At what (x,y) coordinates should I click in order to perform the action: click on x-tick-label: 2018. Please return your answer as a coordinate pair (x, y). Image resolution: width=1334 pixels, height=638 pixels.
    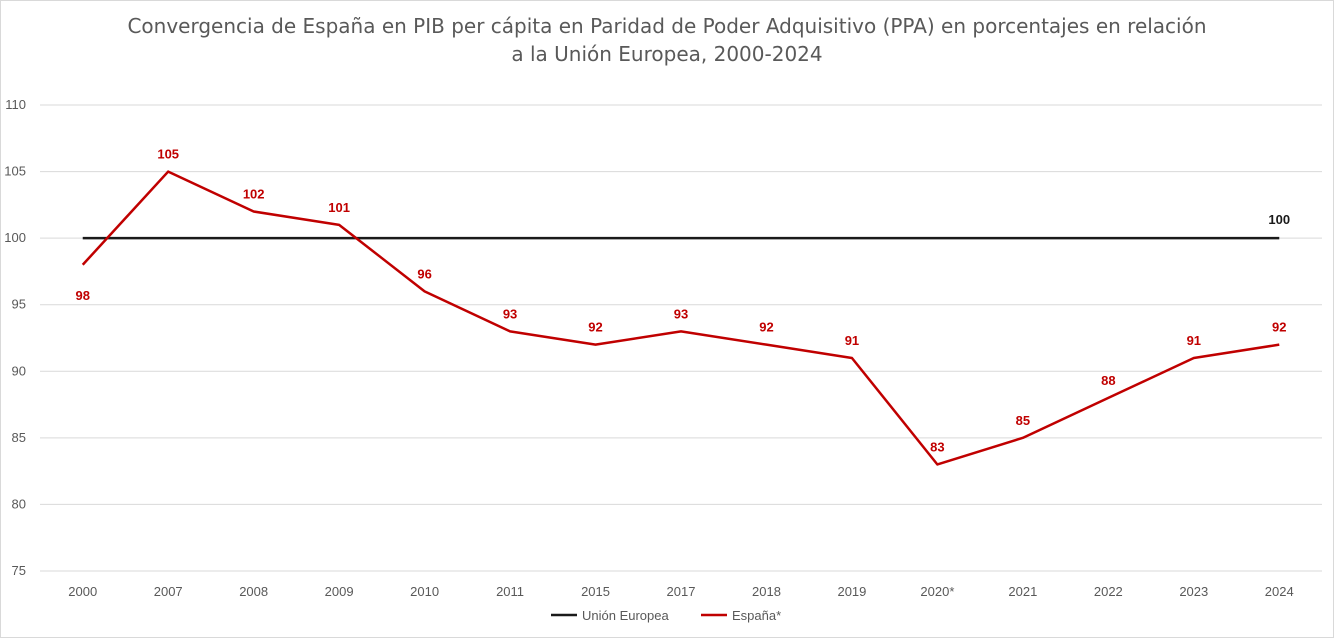
    Looking at the image, I should click on (766, 591).